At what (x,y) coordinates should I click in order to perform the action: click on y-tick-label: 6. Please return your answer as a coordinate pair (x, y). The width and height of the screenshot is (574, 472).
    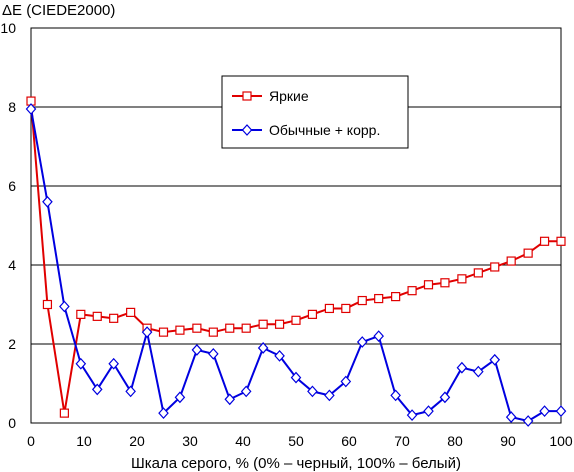
    Looking at the image, I should click on (12, 186).